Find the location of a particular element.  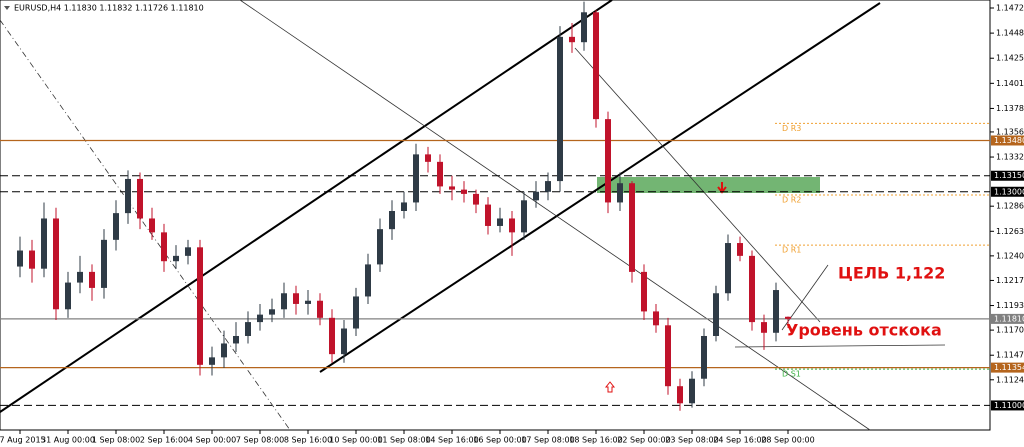

x-tick-label: 8 Sep 16:00 is located at coordinates (308, 440).